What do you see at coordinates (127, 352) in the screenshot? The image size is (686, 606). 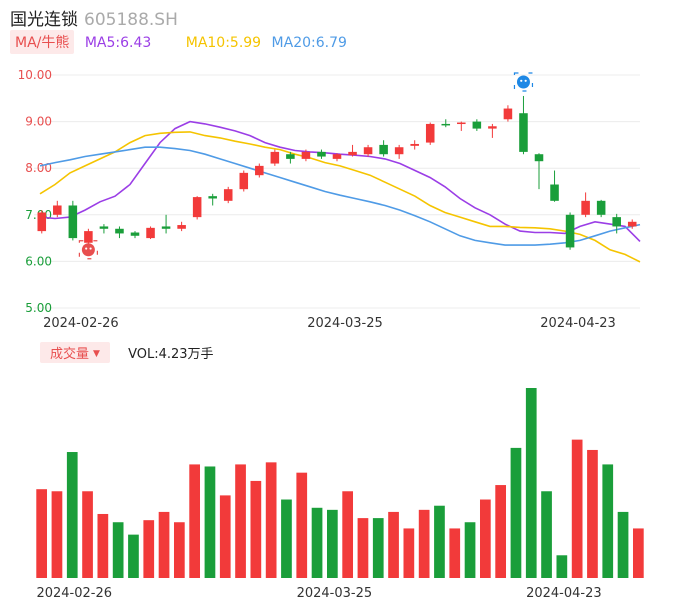 I see `volume-legend: 成交量 ▼ VOL:4.23万手` at bounding box center [127, 352].